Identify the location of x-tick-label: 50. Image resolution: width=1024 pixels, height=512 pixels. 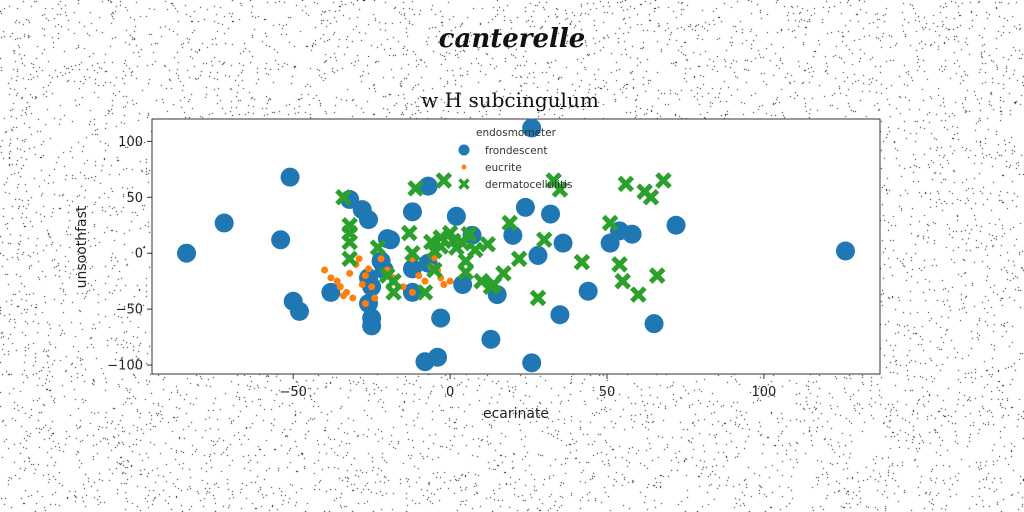
(607, 392).